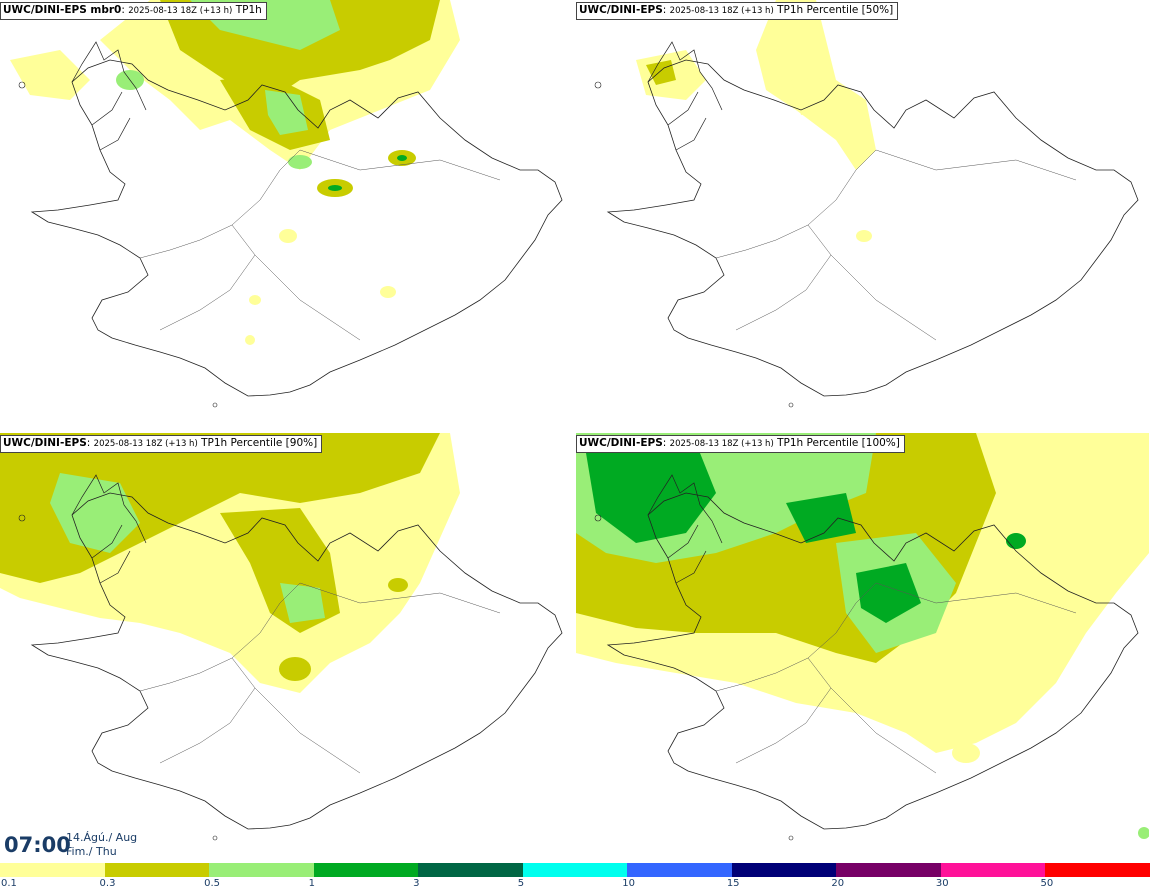 The image size is (1150, 891). Describe the element at coordinates (37, 845) in the screenshot. I see `valid-time: 07:00` at that location.